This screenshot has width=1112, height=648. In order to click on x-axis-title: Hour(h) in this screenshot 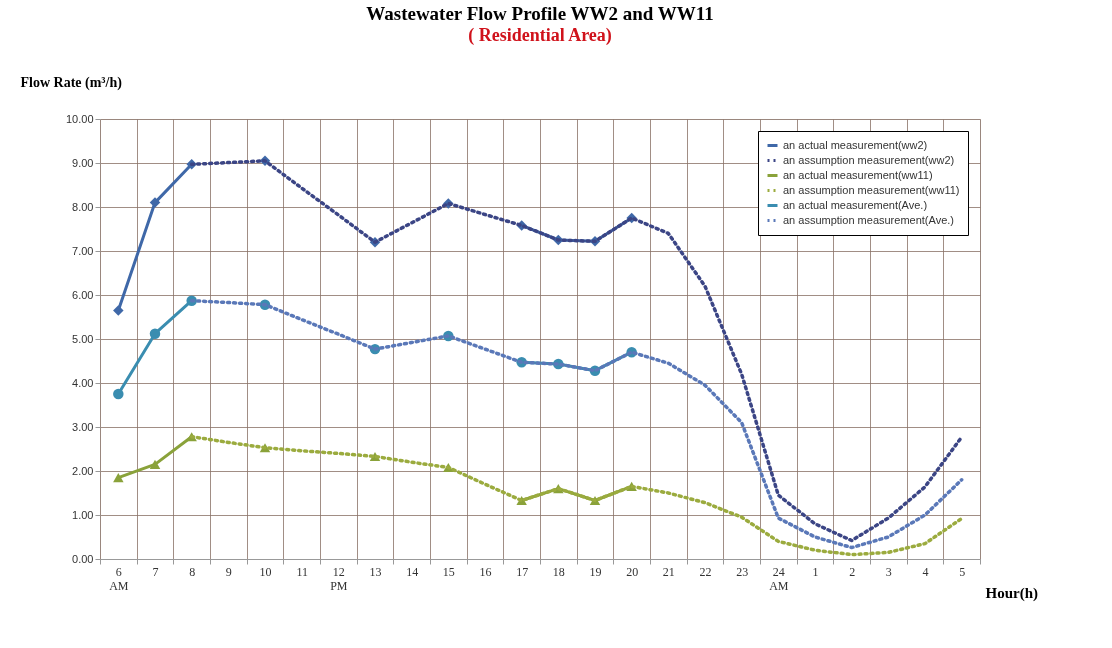, I will do `click(1011, 593)`.